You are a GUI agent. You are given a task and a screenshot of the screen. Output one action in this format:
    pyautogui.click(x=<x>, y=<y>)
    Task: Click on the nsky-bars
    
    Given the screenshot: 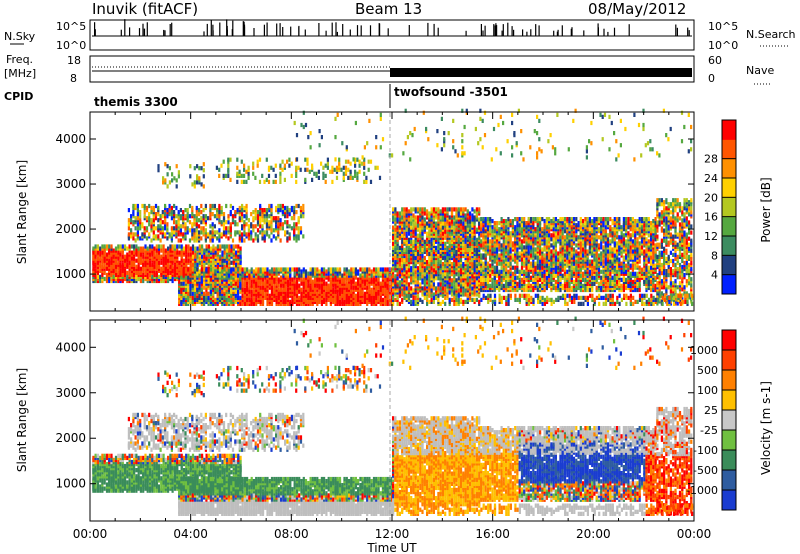 What is the action you would take?
    pyautogui.click(x=392, y=28)
    